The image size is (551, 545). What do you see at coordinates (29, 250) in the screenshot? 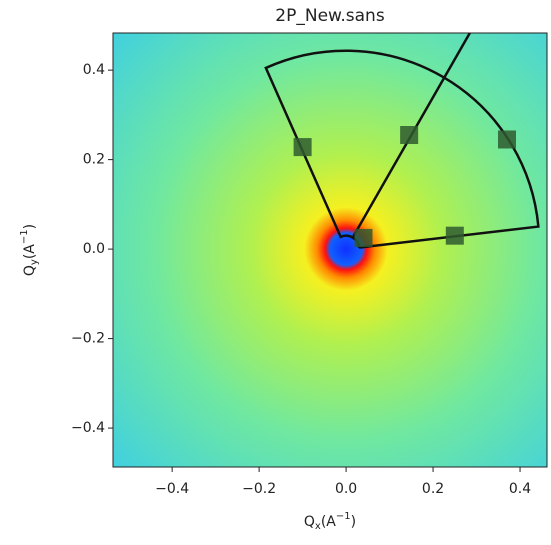
I see `y-axis-label: Qy(A−1)` at bounding box center [29, 250].